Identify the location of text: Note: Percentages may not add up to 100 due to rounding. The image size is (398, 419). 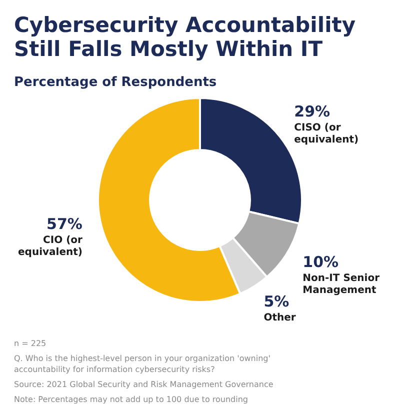
(131, 399).